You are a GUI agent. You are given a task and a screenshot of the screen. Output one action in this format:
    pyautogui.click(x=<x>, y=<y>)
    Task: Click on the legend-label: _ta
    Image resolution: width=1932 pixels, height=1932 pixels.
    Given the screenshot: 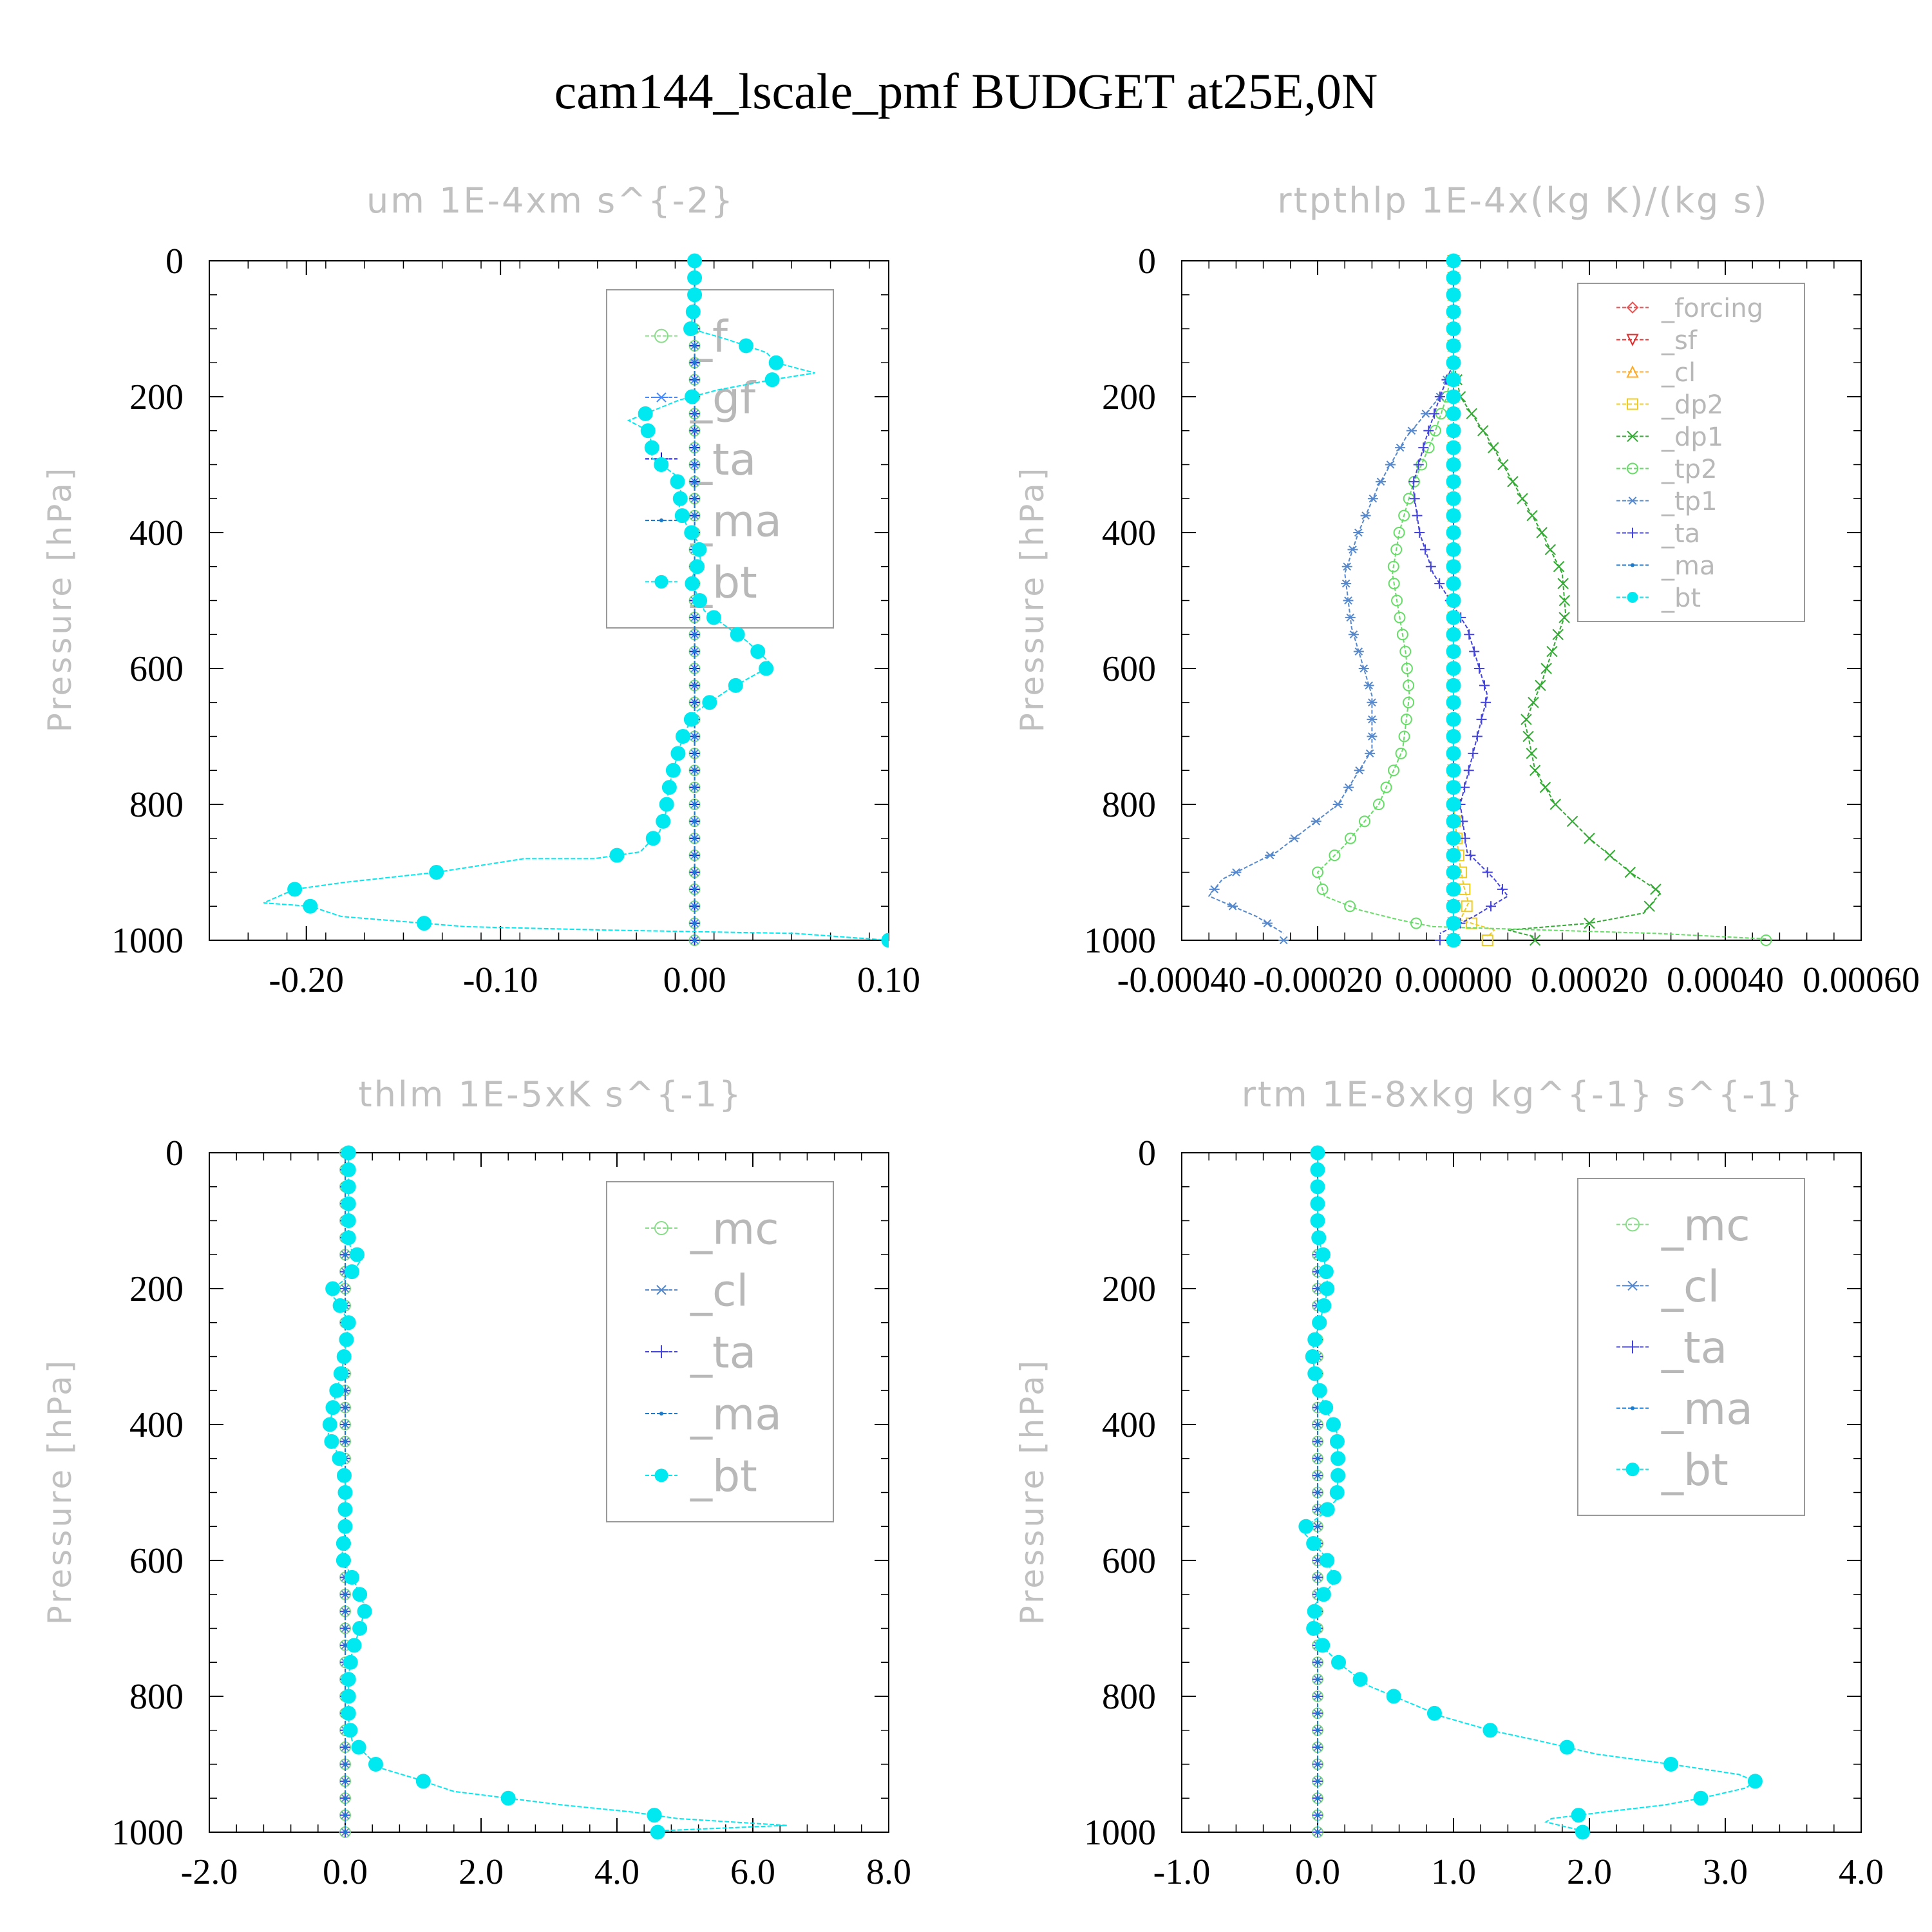 What is the action you would take?
    pyautogui.click(x=723, y=1352)
    